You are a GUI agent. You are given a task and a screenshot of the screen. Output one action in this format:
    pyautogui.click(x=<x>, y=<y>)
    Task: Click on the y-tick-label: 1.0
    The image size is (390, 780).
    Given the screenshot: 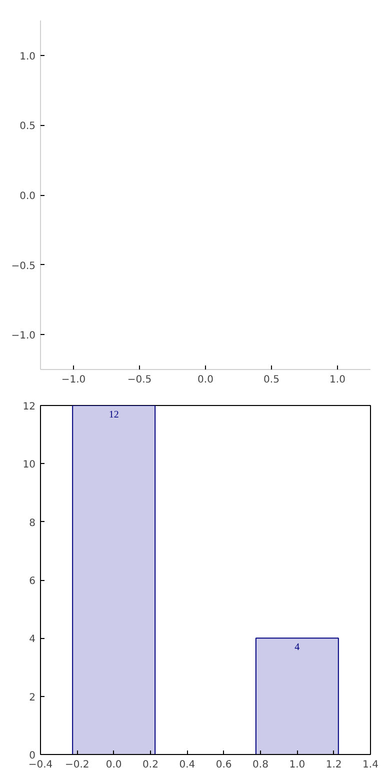 What is the action you would take?
    pyautogui.click(x=28, y=56)
    